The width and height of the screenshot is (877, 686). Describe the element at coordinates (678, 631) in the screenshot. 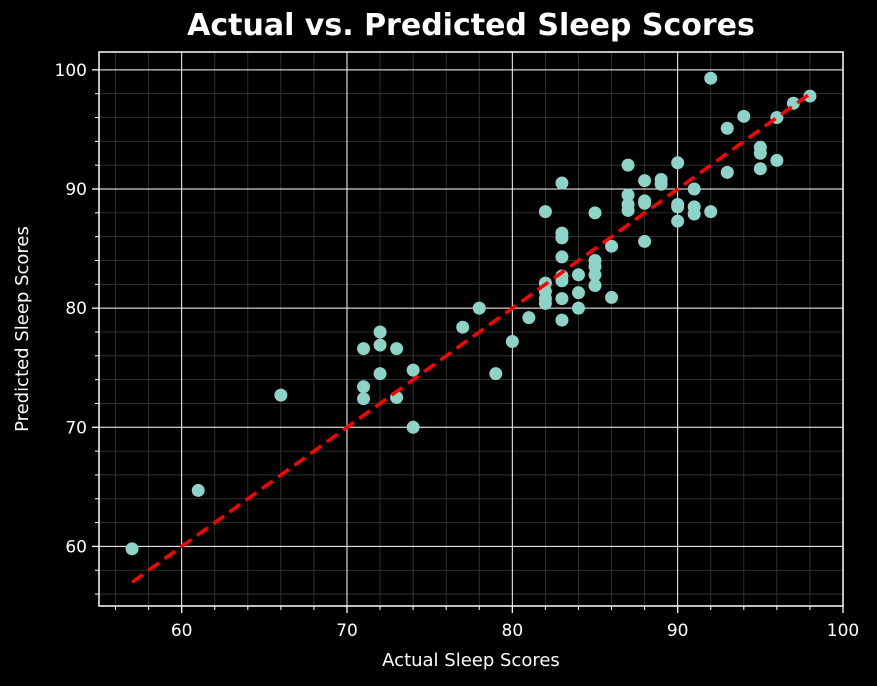

I see `x-tick-label: 90` at that location.